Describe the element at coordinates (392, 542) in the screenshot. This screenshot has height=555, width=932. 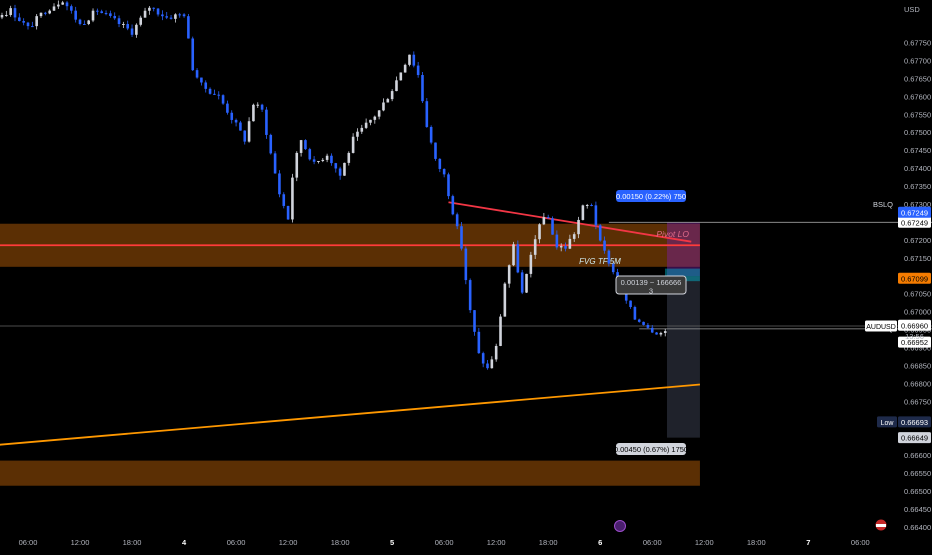
I see `x-tick-label: 5` at that location.